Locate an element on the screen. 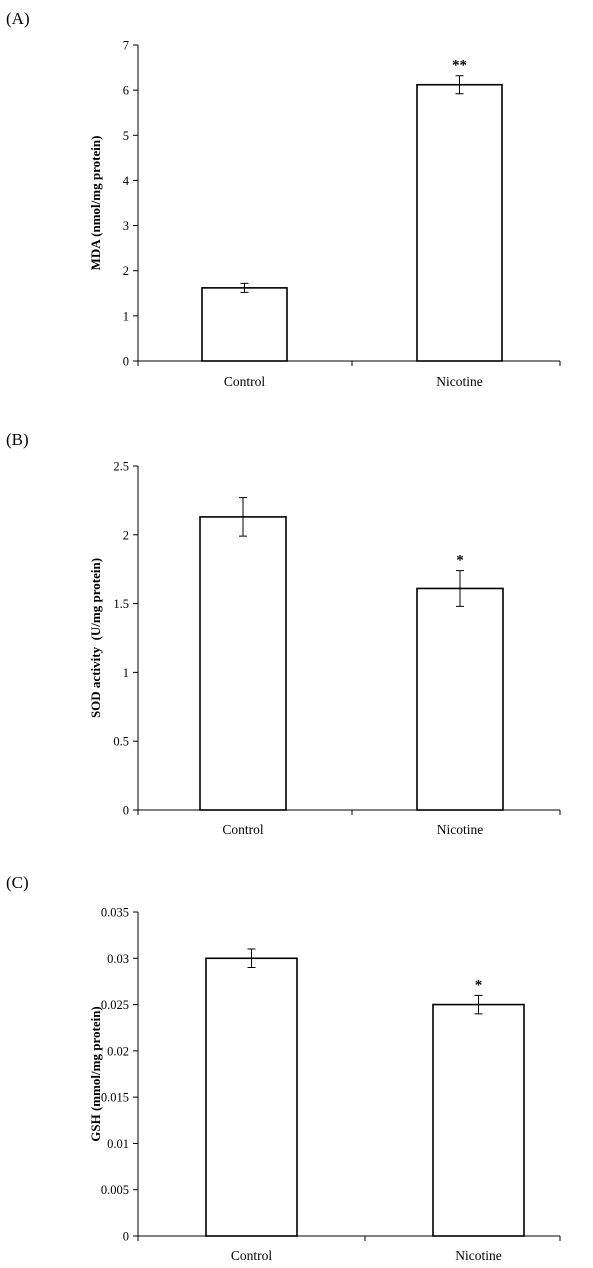 The width and height of the screenshot is (593, 1268). category-label-c-control: Control is located at coordinates (252, 1255).